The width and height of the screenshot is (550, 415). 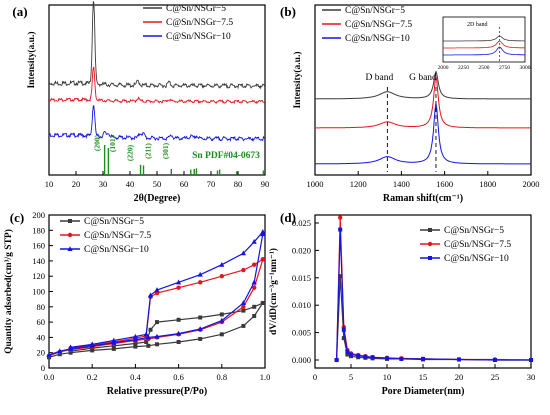 I want to click on x-tick-label-a: 50, so click(x=157, y=184).